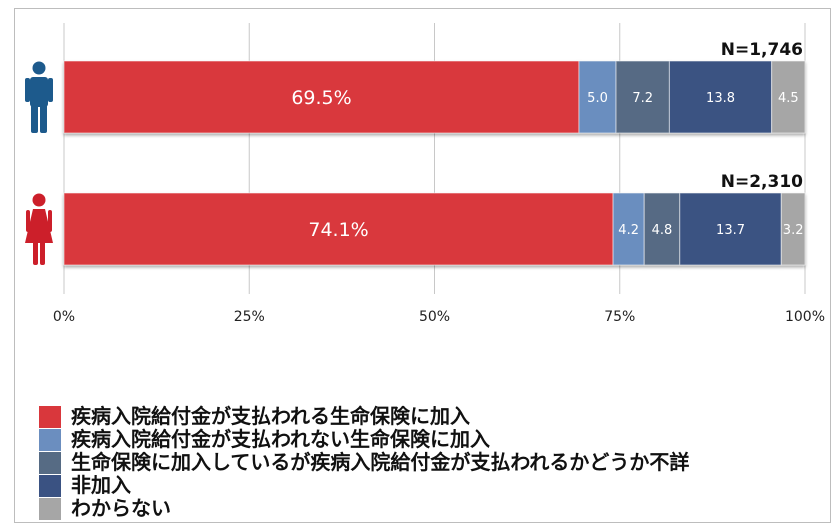 Image resolution: width=839 pixels, height=529 pixels. Describe the element at coordinates (280, 439) in the screenshot. I see `legend-label: 疾病入院給付金が支払われない生命保険に加入` at that location.